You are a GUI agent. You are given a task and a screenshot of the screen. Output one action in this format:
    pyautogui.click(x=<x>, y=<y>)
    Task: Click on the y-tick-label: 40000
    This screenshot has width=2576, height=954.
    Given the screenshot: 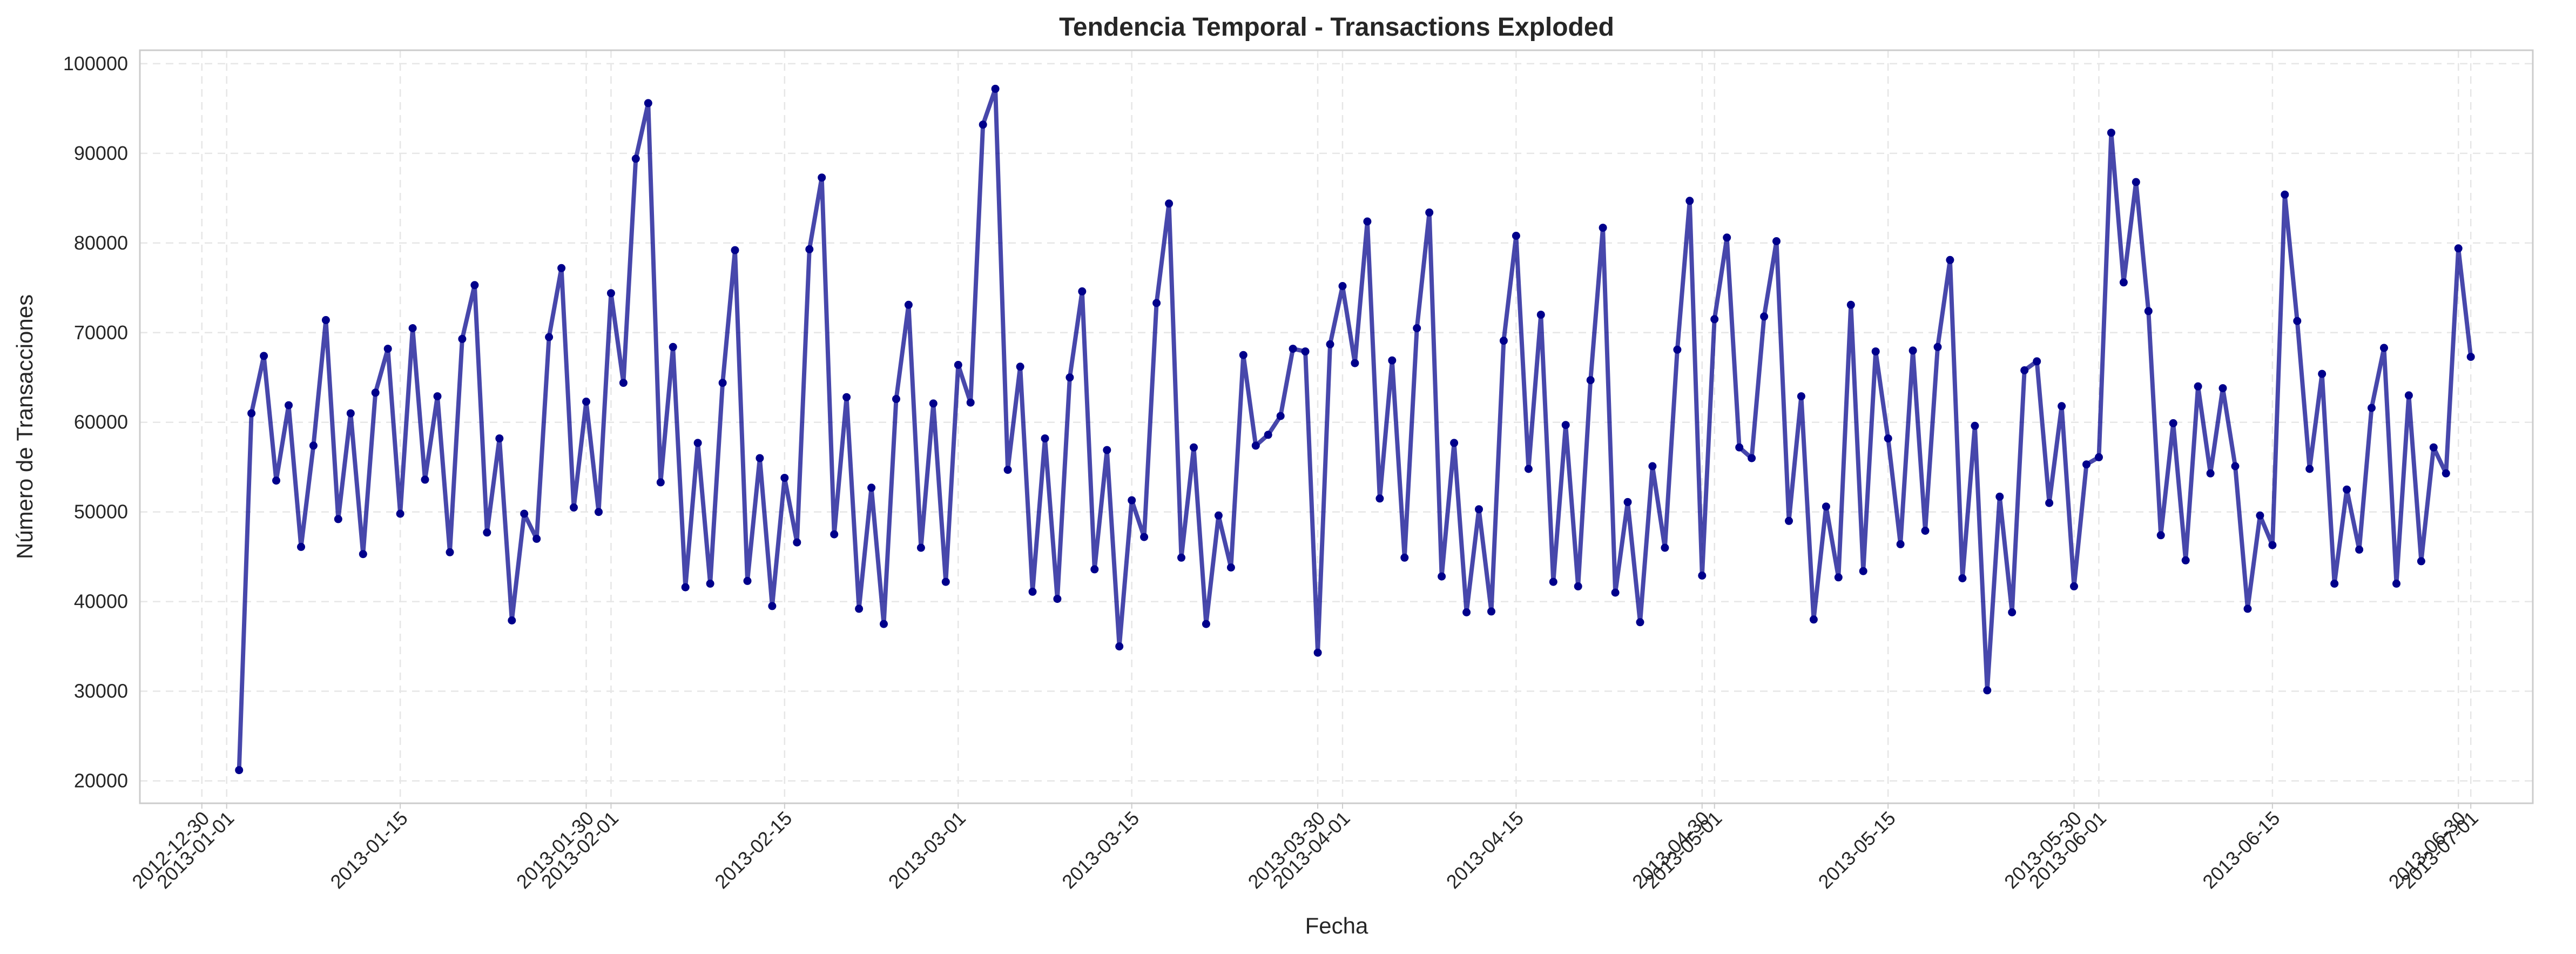 What is the action you would take?
    pyautogui.click(x=101, y=601)
    